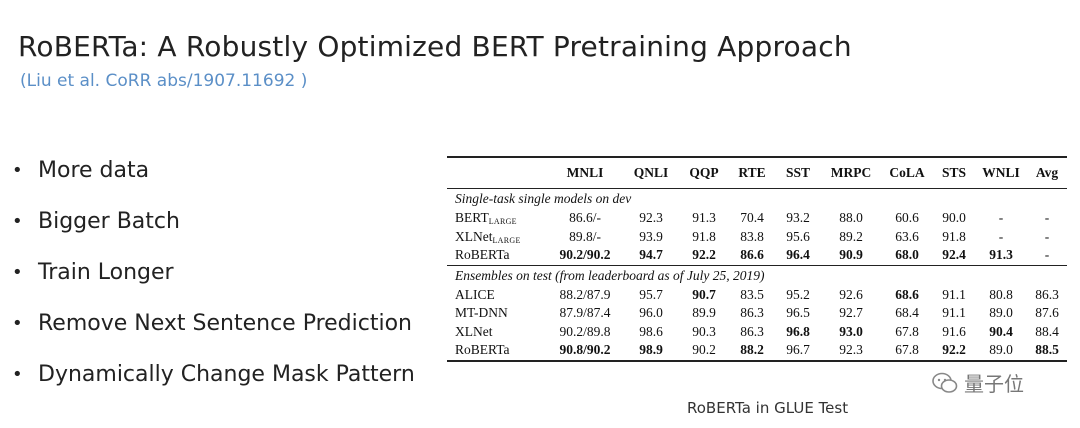 The image size is (1080, 428). What do you see at coordinates (752, 294) in the screenshot?
I see `score-cell: 83.5` at bounding box center [752, 294].